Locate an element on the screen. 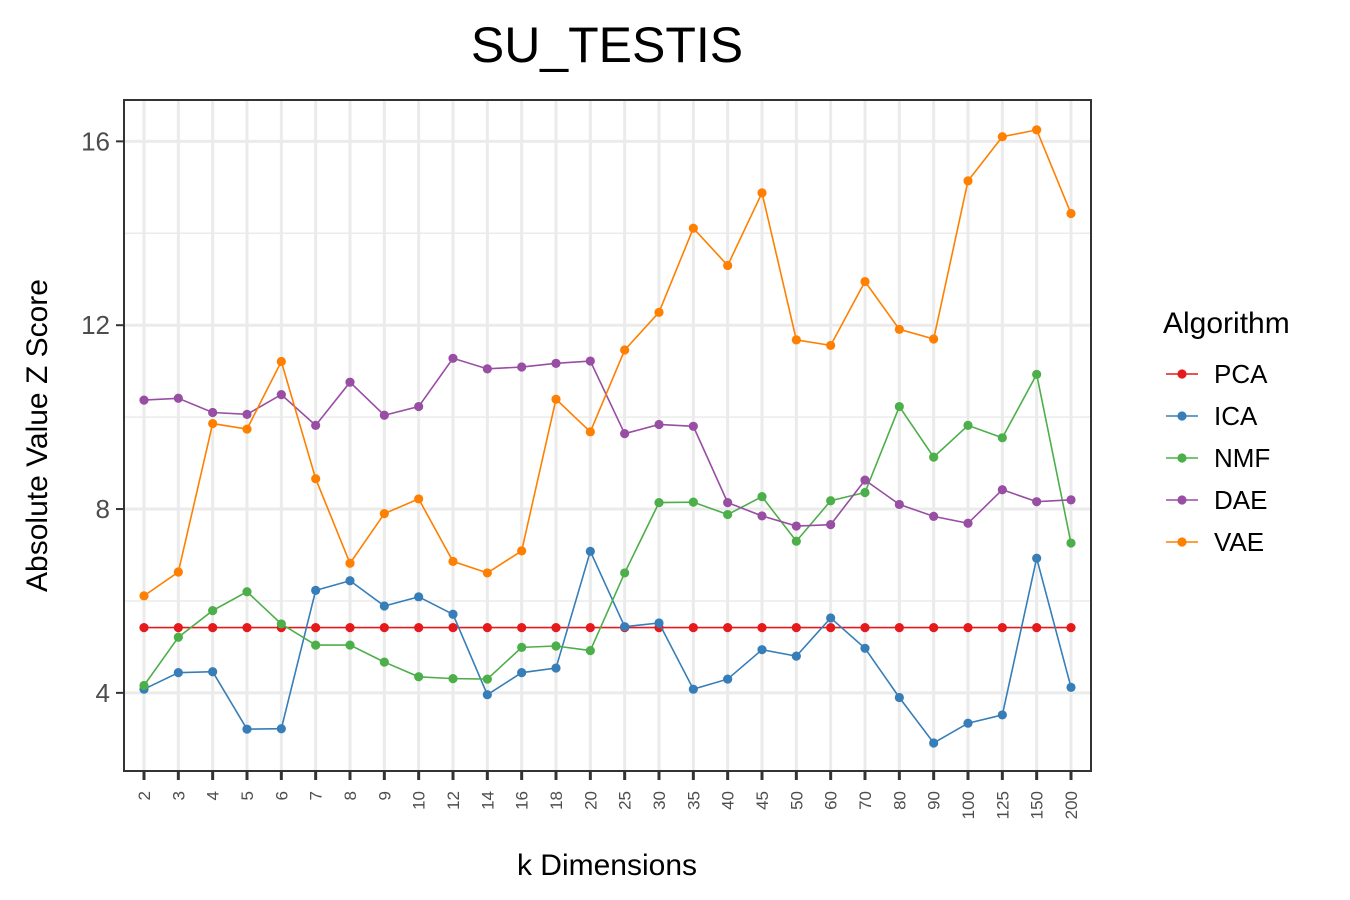  x-tick-label: 80 is located at coordinates (899, 800).